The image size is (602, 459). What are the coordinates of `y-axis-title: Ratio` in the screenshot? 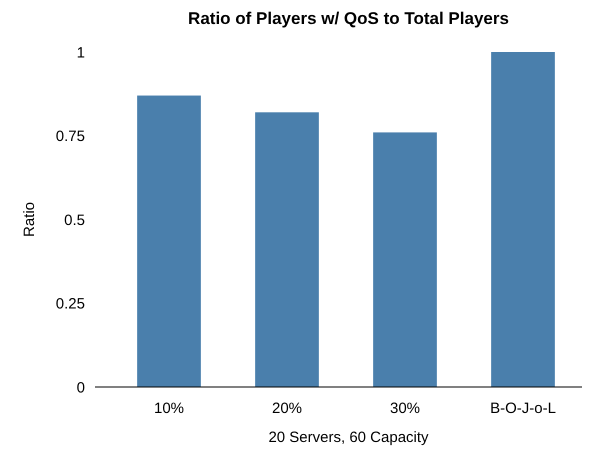 It's located at (29, 220).